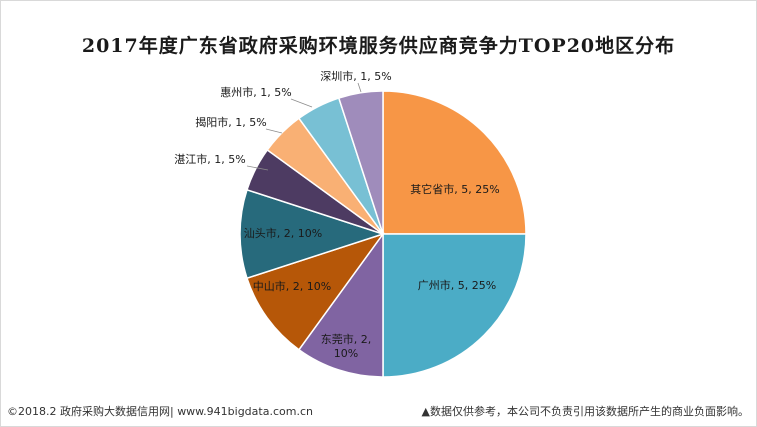 This screenshot has height=427, width=757. I want to click on slice-label: 惠州市, 1, 5%, so click(255, 92).